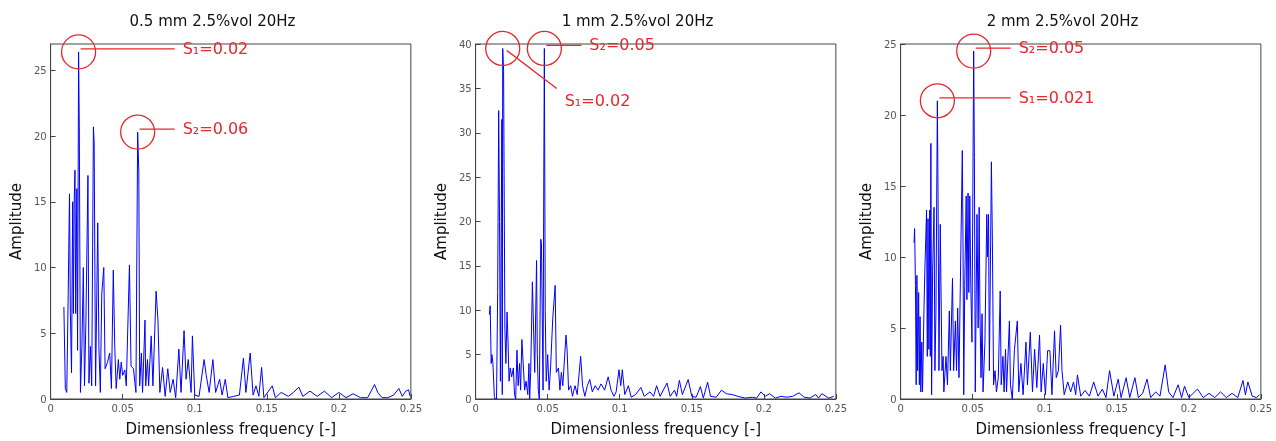 This screenshot has height=441, width=1276. I want to click on y-tick-label: 40, so click(465, 44).